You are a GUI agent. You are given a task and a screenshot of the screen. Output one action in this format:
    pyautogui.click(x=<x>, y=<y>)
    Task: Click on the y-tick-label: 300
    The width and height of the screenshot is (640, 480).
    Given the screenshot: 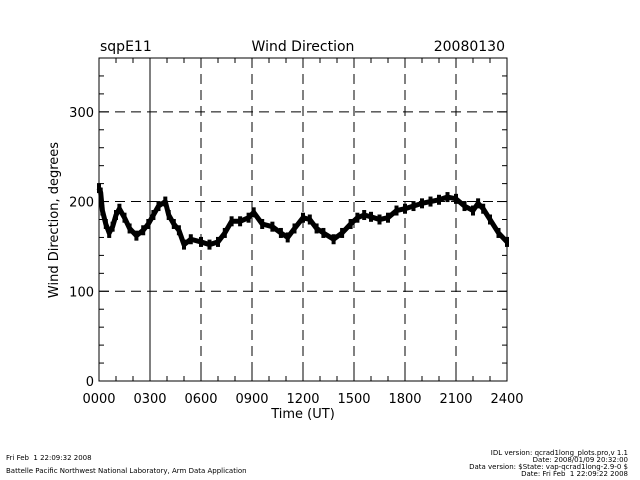 What is the action you would take?
    pyautogui.click(x=81, y=113)
    